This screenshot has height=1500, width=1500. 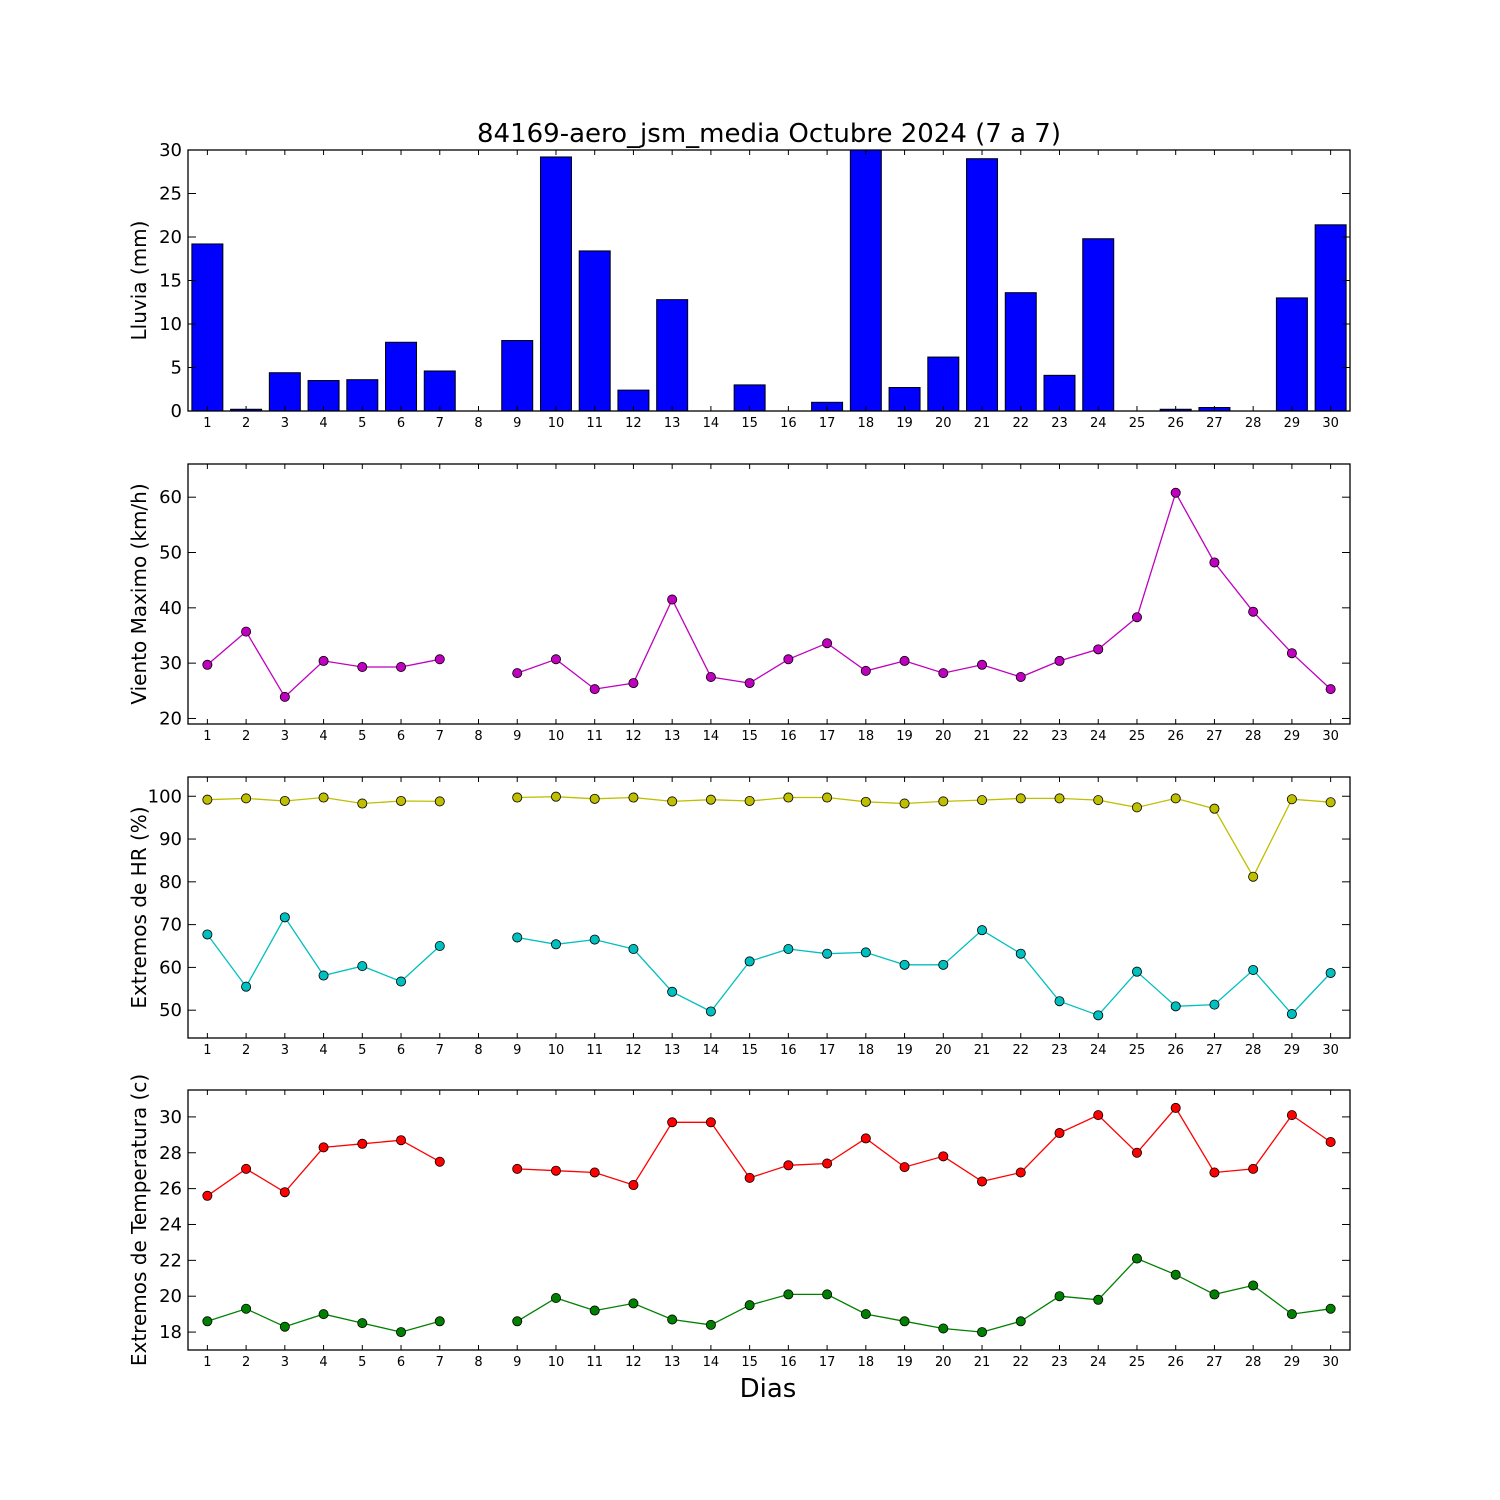 I want to click on x-tick-label: 19, so click(x=904, y=1362).